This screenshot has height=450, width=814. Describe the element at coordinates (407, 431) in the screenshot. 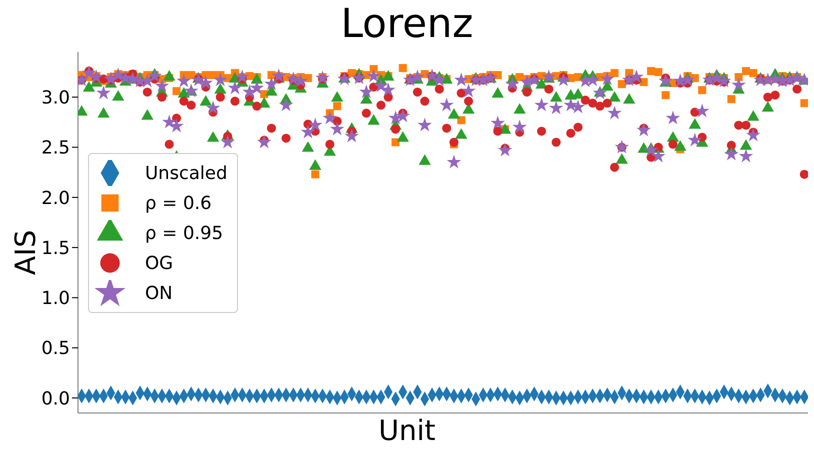

I see `x-axis-title: Unit` at that location.